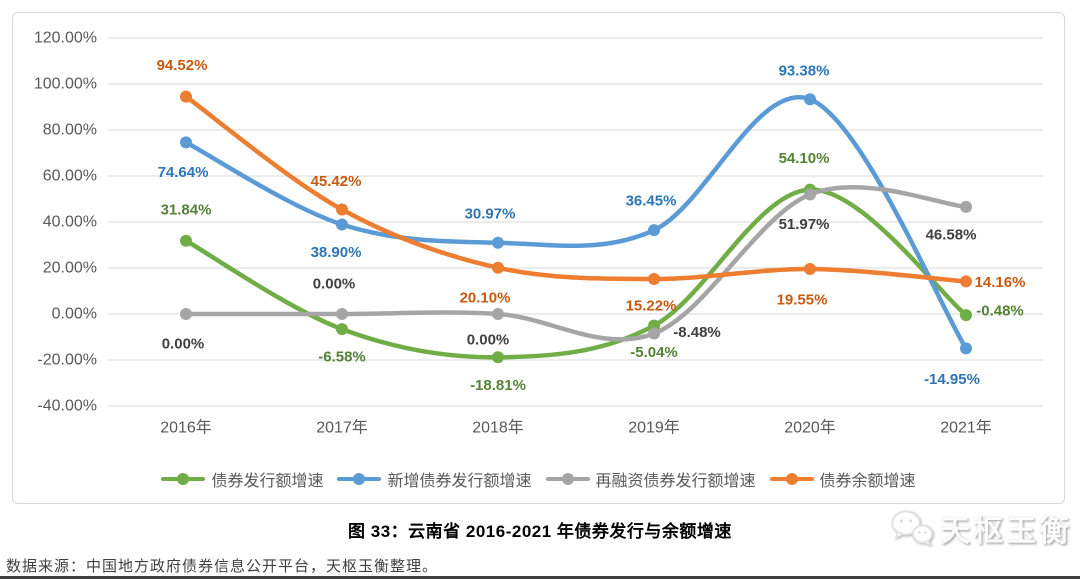 The image size is (1080, 579). What do you see at coordinates (804, 158) in the screenshot?
I see `data-label: 54.10%` at bounding box center [804, 158].